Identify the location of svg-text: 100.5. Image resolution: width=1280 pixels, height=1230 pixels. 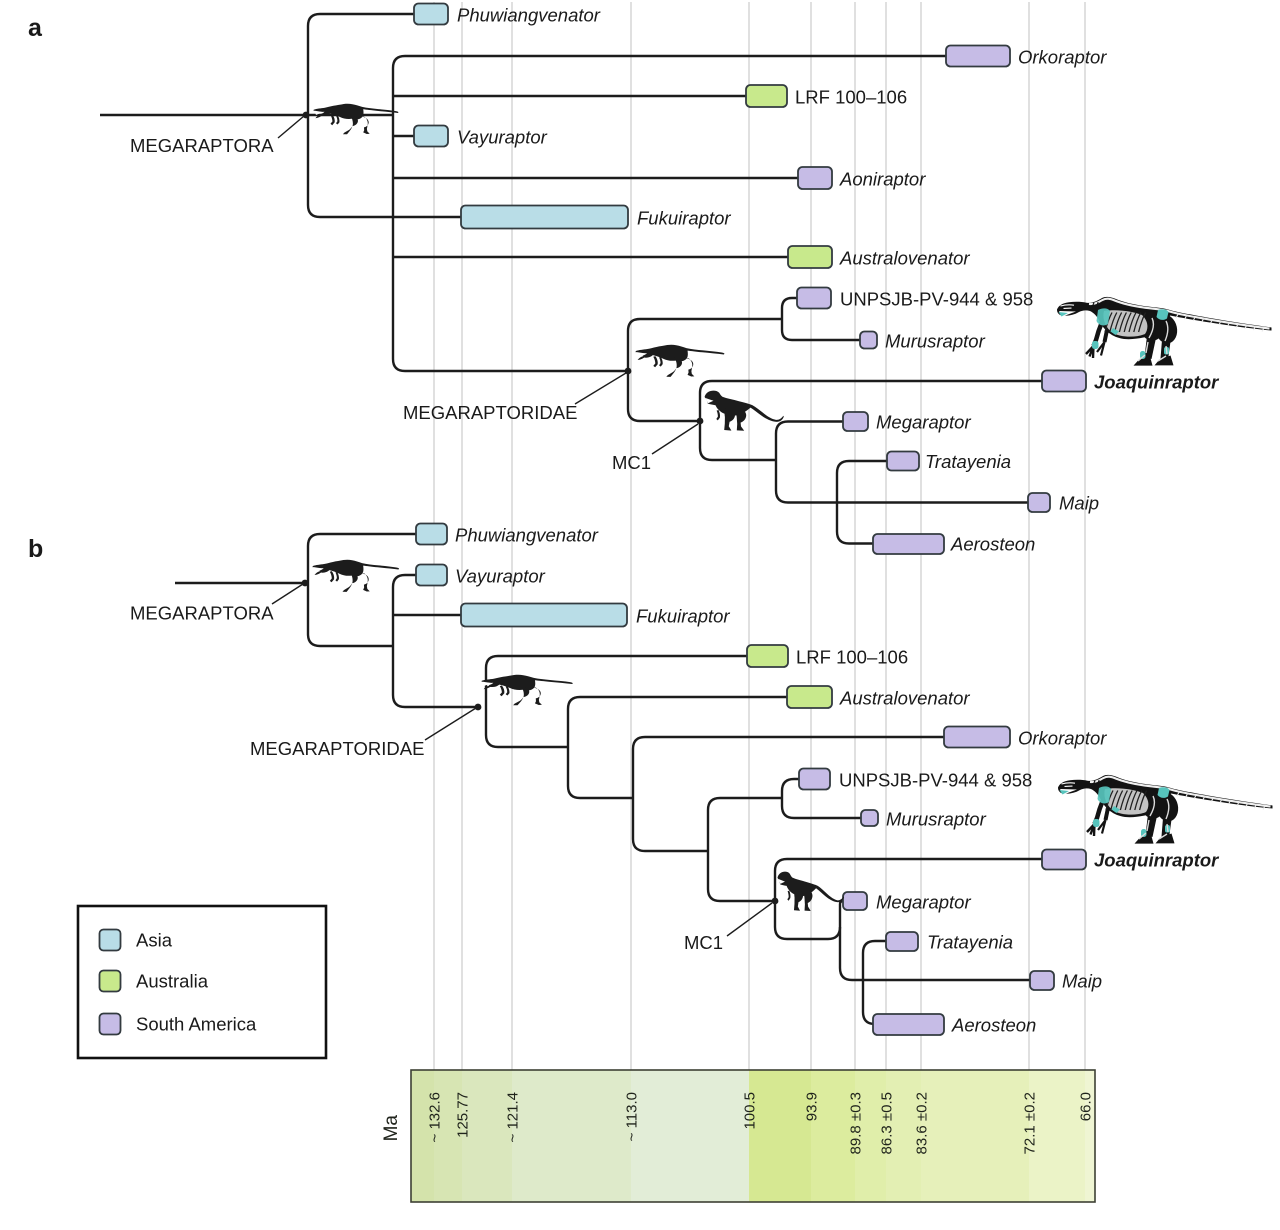
(750, 1111).